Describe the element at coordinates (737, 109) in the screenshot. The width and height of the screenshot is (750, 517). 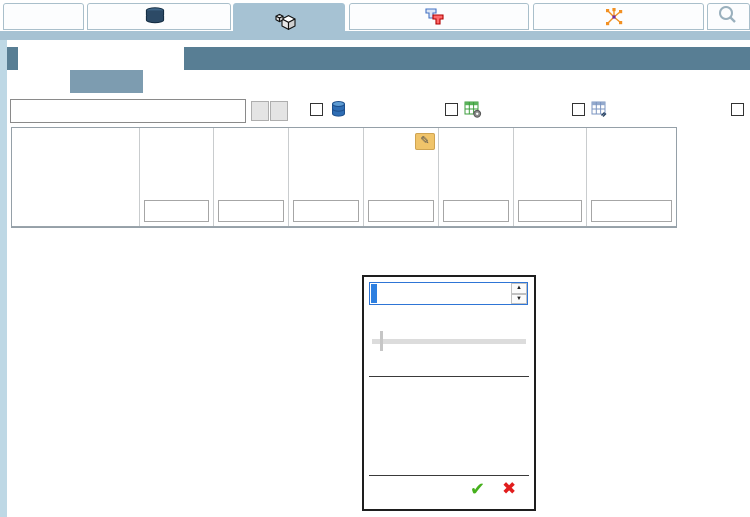
I see `extra-variables-checkbox` at that location.